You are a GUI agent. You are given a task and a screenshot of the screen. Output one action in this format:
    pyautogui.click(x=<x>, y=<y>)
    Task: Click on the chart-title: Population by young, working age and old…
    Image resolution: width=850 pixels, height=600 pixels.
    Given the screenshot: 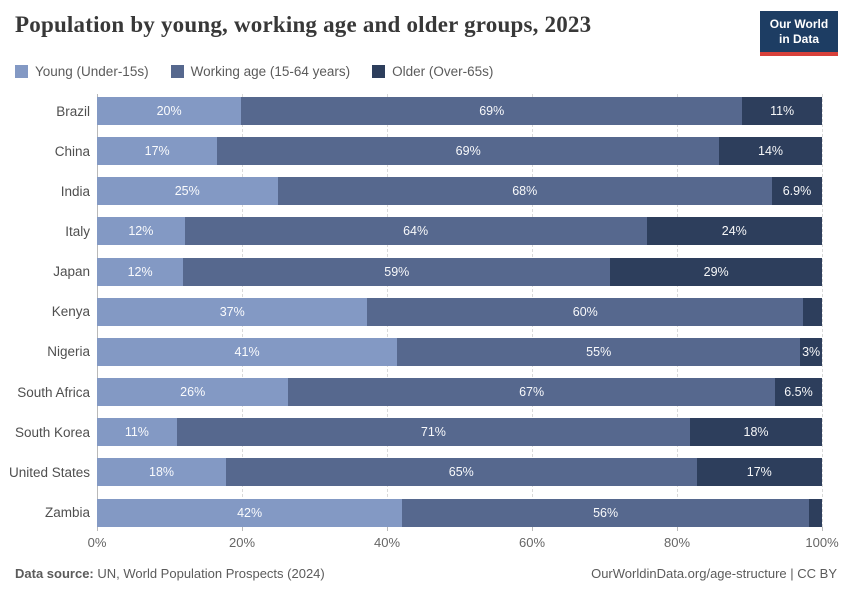 What is the action you would take?
    pyautogui.click(x=303, y=24)
    